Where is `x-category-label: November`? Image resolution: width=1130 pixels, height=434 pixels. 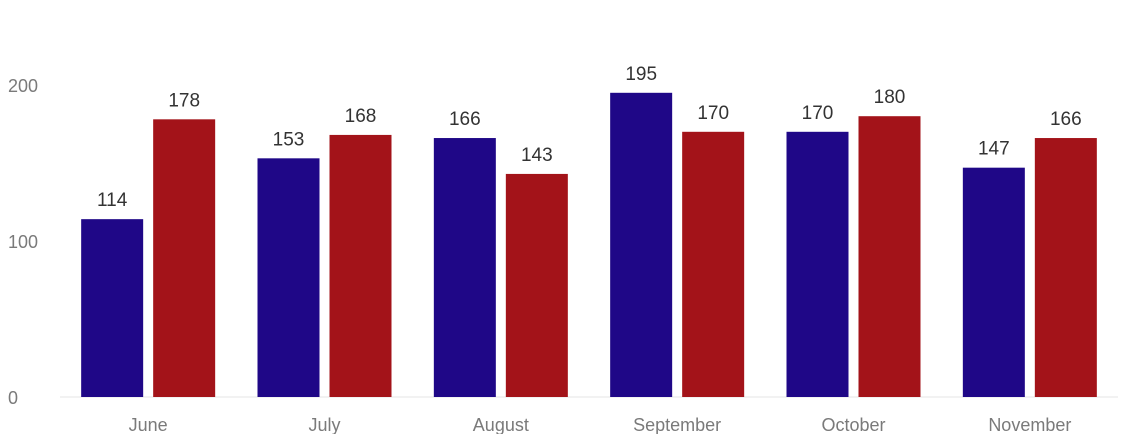 x-category-label: November is located at coordinates (1029, 424).